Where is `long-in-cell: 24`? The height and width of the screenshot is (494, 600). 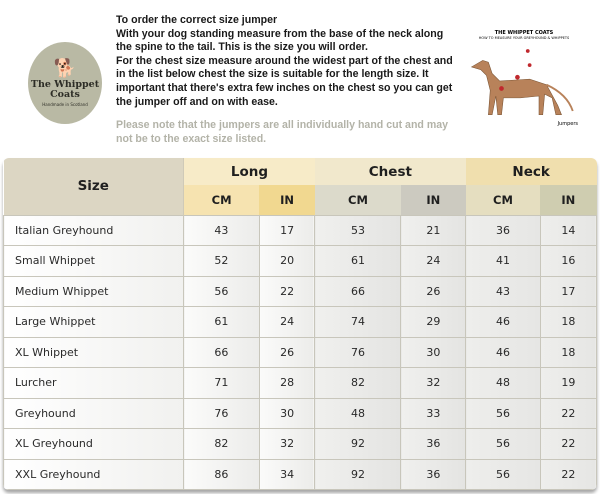
long-in-cell: 24 is located at coordinates (287, 322).